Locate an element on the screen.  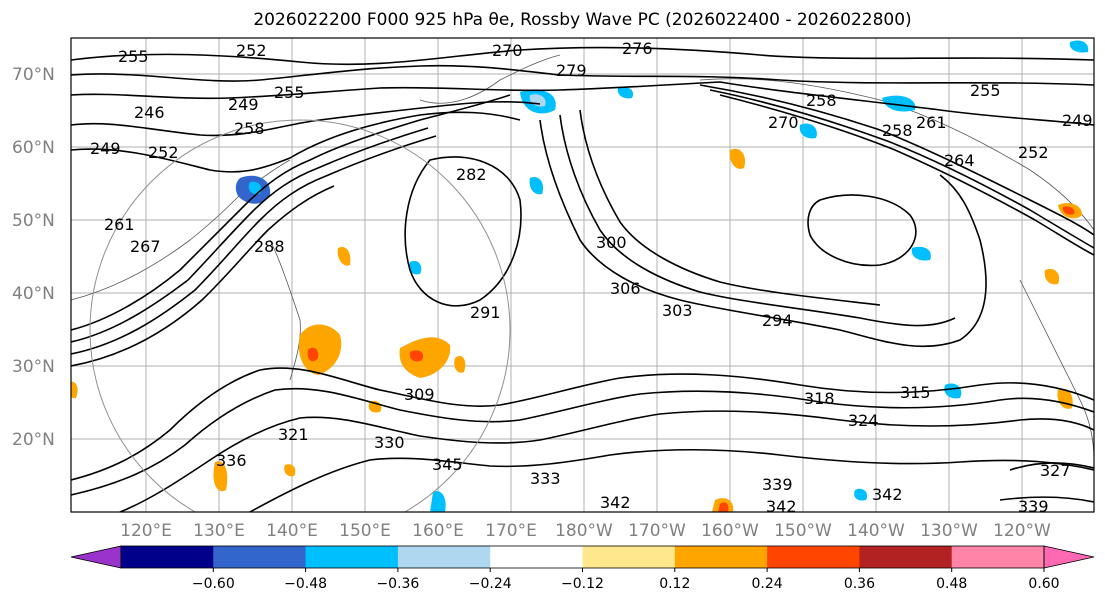
contour-label: 333 is located at coordinates (545, 478).